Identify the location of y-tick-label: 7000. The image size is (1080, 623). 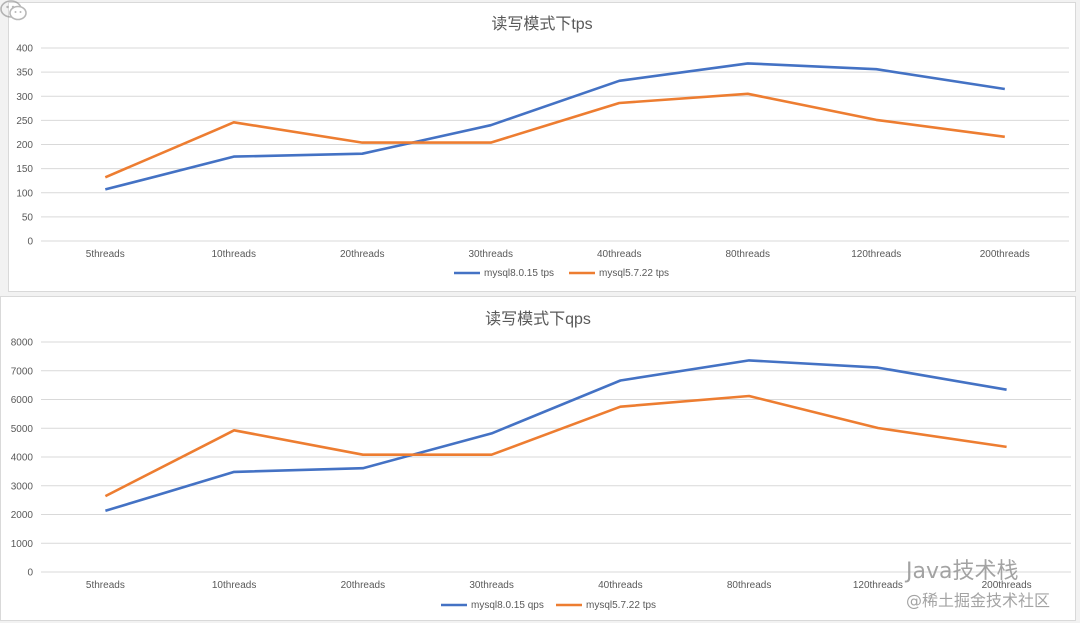
(22, 371).